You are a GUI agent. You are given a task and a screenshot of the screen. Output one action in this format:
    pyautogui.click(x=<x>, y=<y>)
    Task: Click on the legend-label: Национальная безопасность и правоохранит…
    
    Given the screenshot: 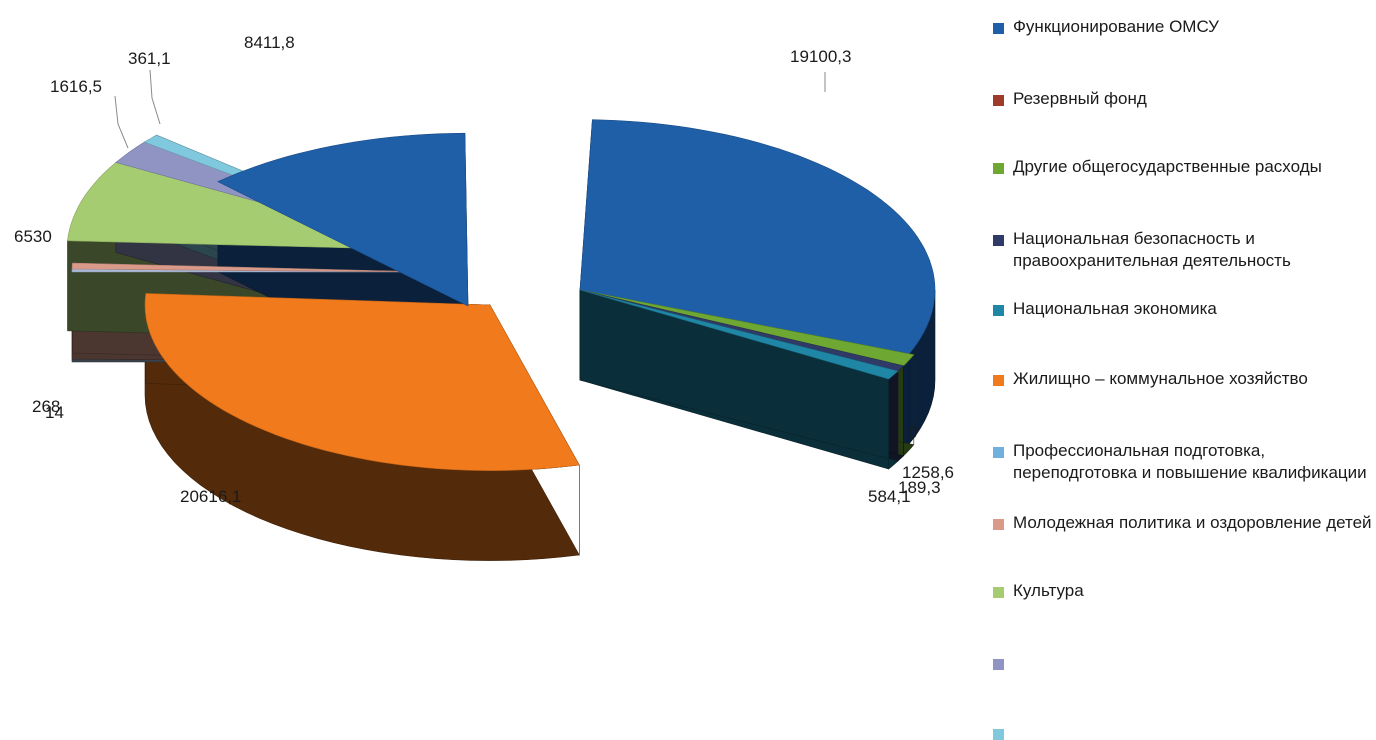 What is the action you would take?
    pyautogui.click(x=1152, y=249)
    